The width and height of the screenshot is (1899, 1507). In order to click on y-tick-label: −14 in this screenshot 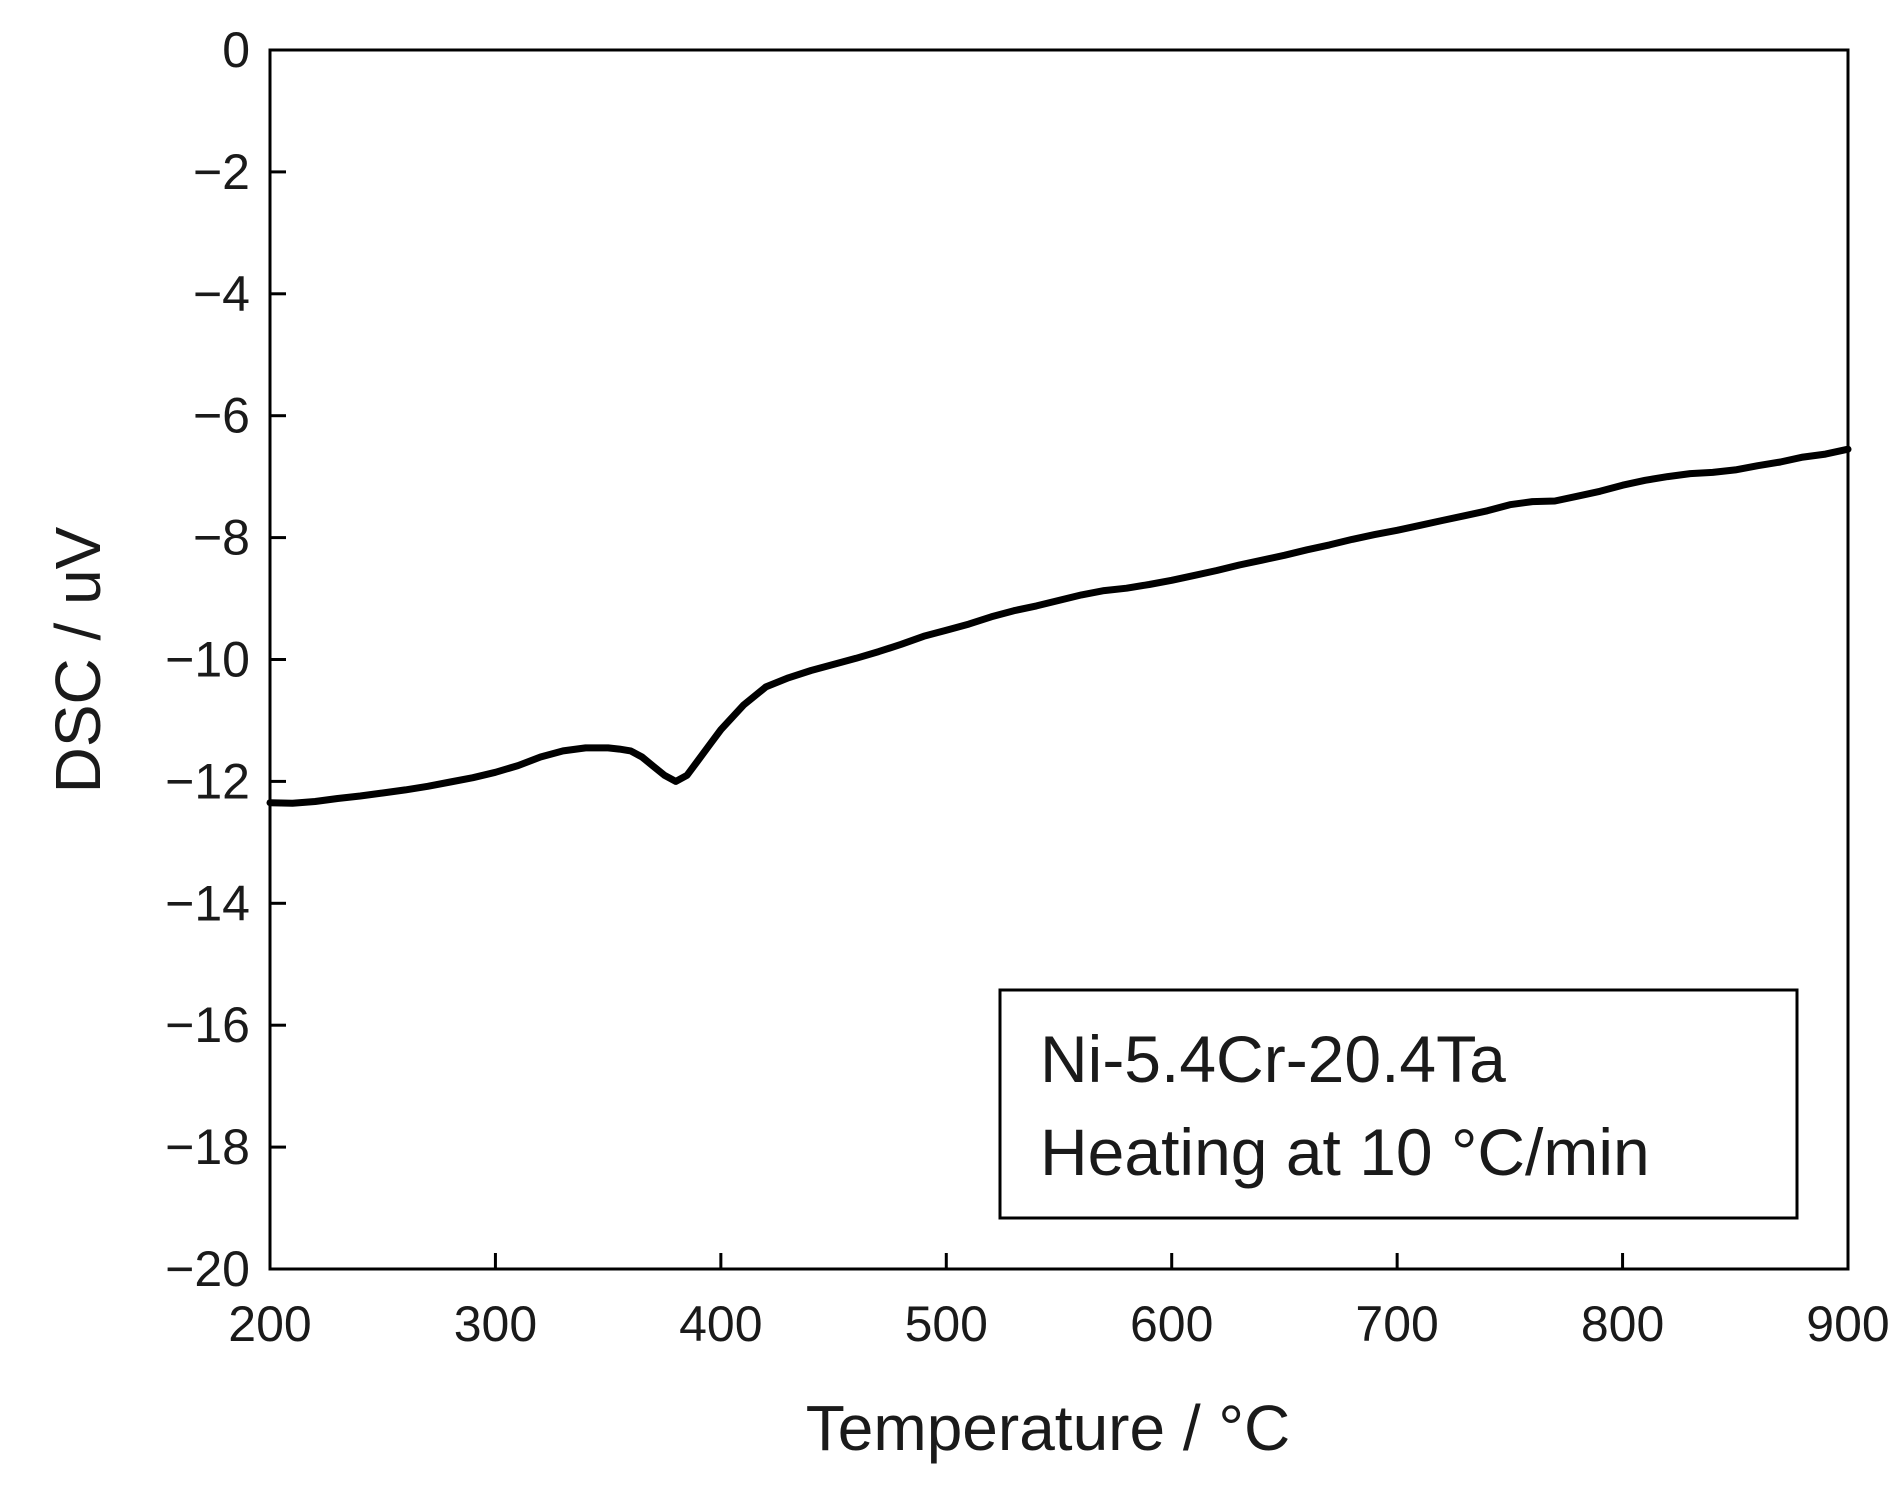, I will do `click(207, 903)`.